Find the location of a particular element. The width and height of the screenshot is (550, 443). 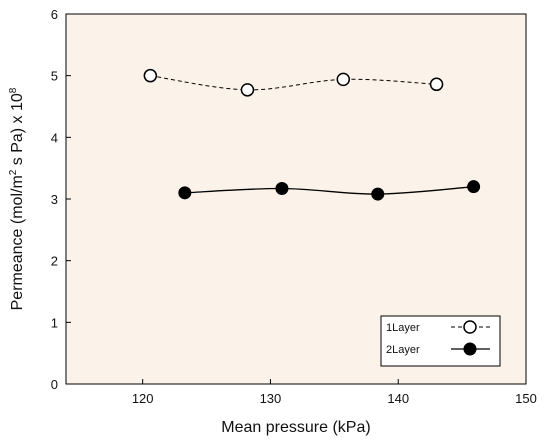

legend-marker-2layer is located at coordinates (470, 349).